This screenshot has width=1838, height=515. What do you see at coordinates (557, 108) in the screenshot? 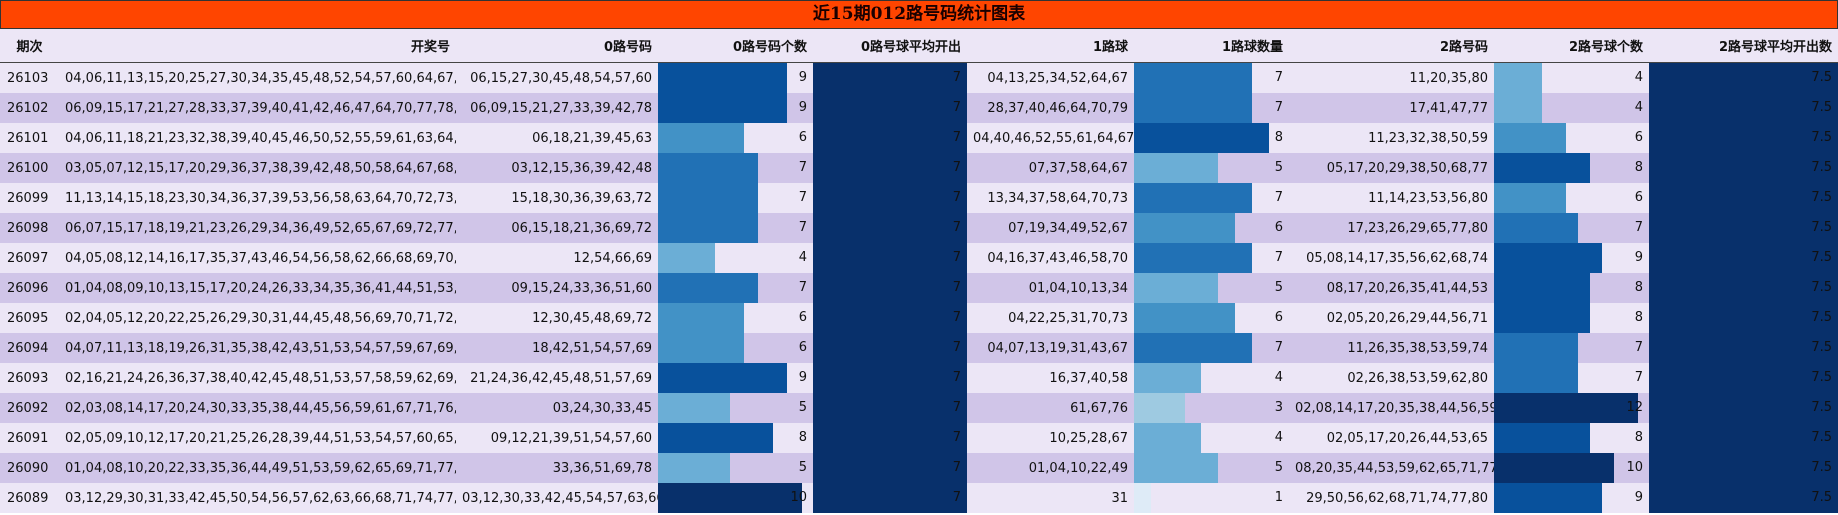
I see `route0-numbers-cell: 06,09,15,21,27,33,39,42,78` at bounding box center [557, 108].